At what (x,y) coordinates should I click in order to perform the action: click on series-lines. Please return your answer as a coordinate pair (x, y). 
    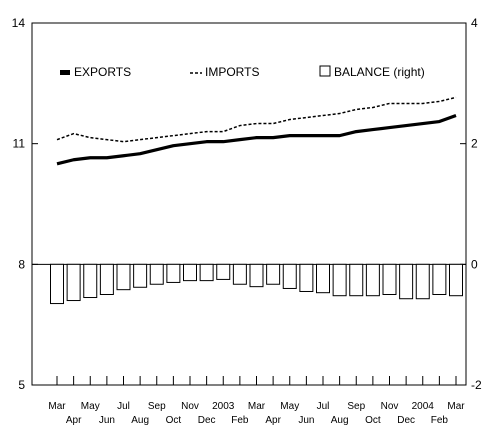
    Looking at the image, I should click on (256, 131).